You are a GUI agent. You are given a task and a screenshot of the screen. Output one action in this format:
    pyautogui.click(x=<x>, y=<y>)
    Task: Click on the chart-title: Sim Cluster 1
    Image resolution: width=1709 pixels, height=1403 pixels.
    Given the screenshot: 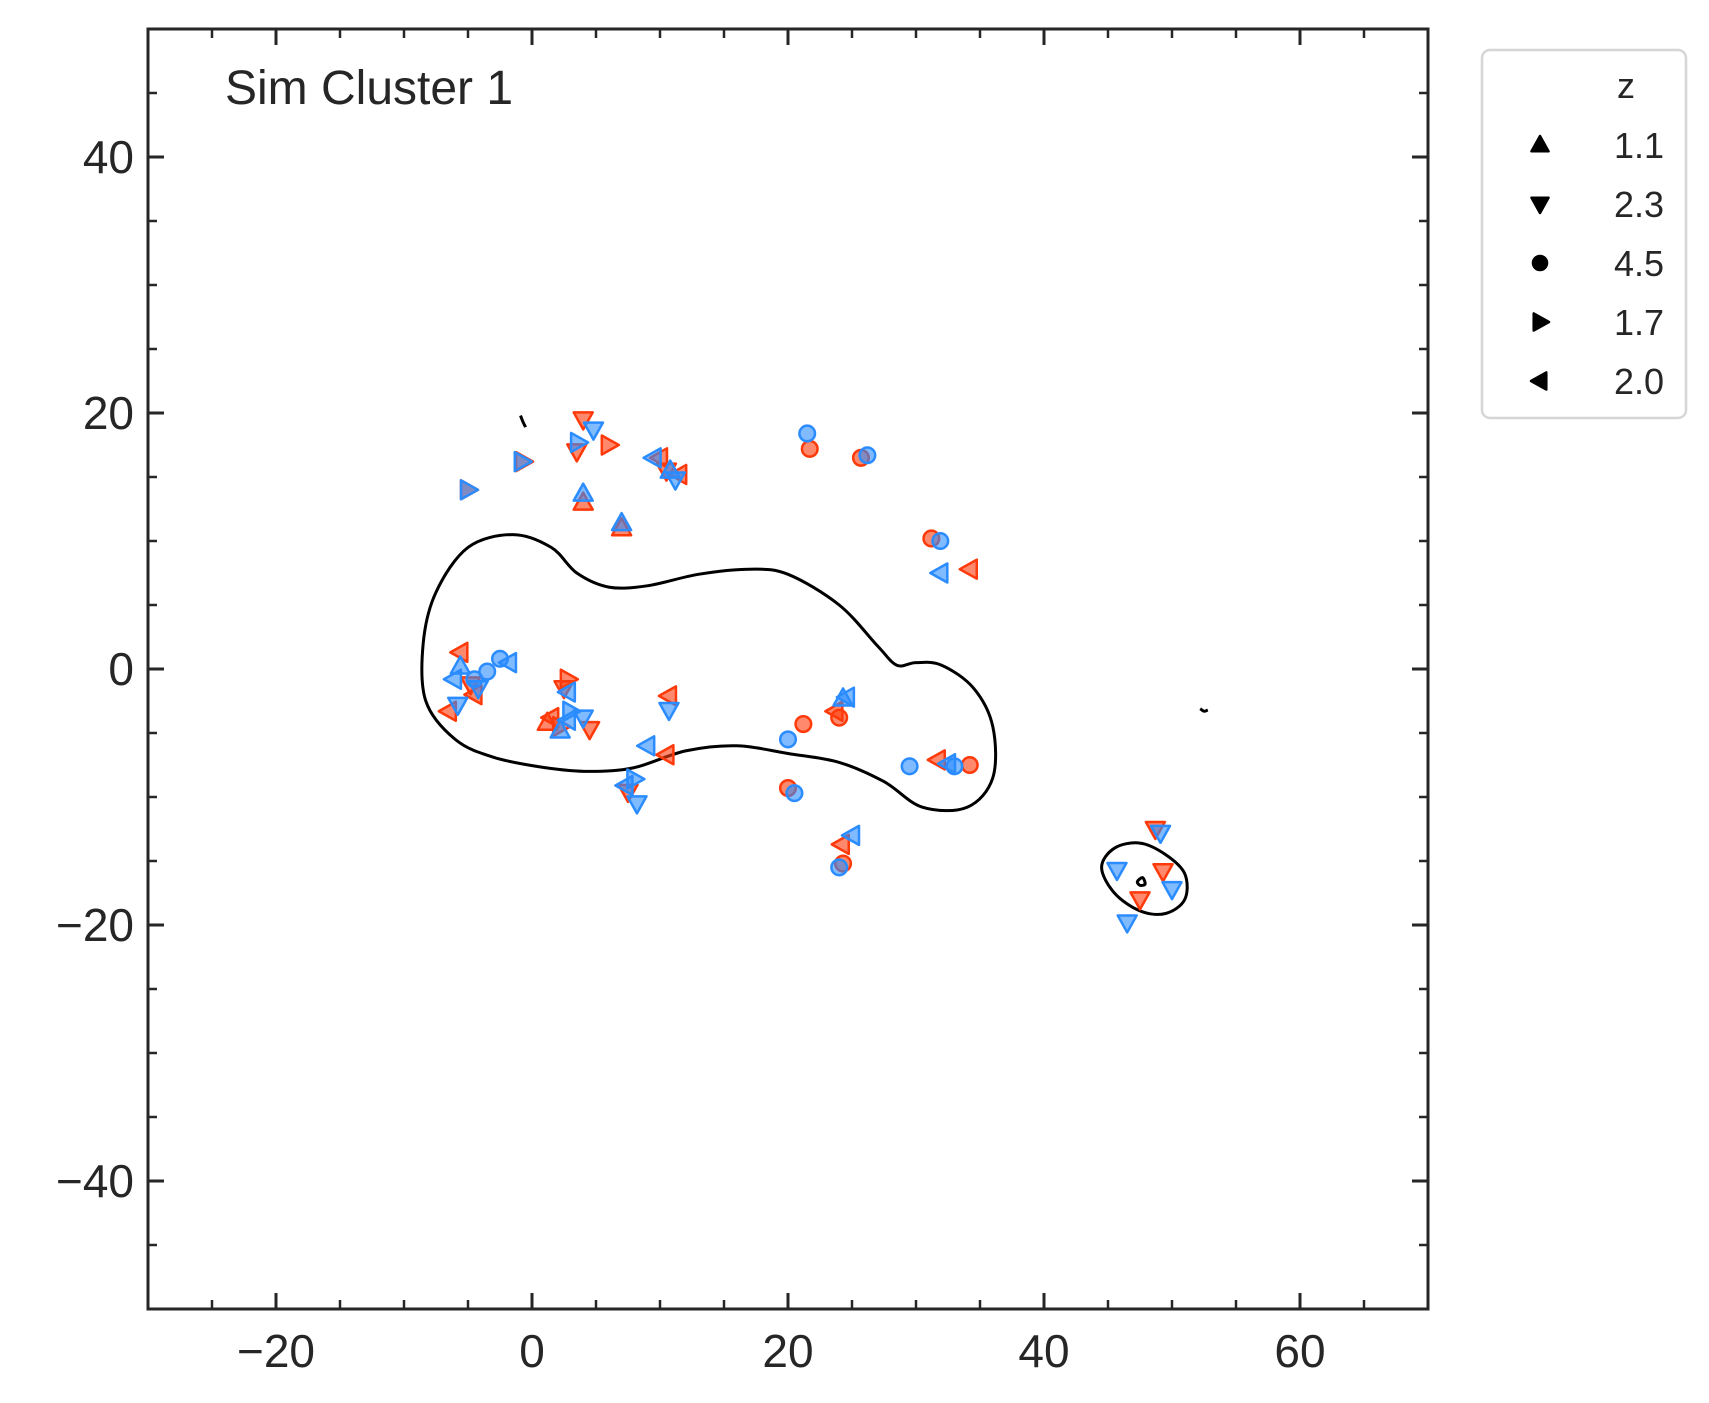 What is the action you would take?
    pyautogui.click(x=369, y=88)
    